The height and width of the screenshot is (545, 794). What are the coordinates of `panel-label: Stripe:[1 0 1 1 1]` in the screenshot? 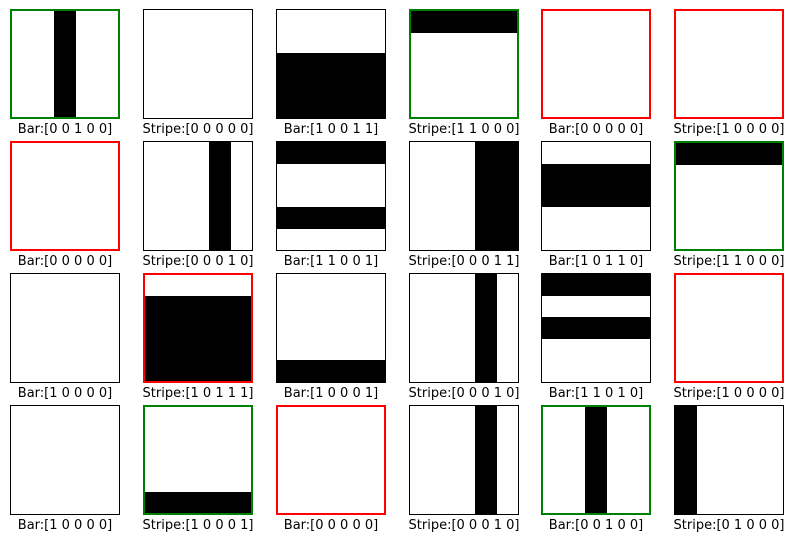 It's located at (198, 393).